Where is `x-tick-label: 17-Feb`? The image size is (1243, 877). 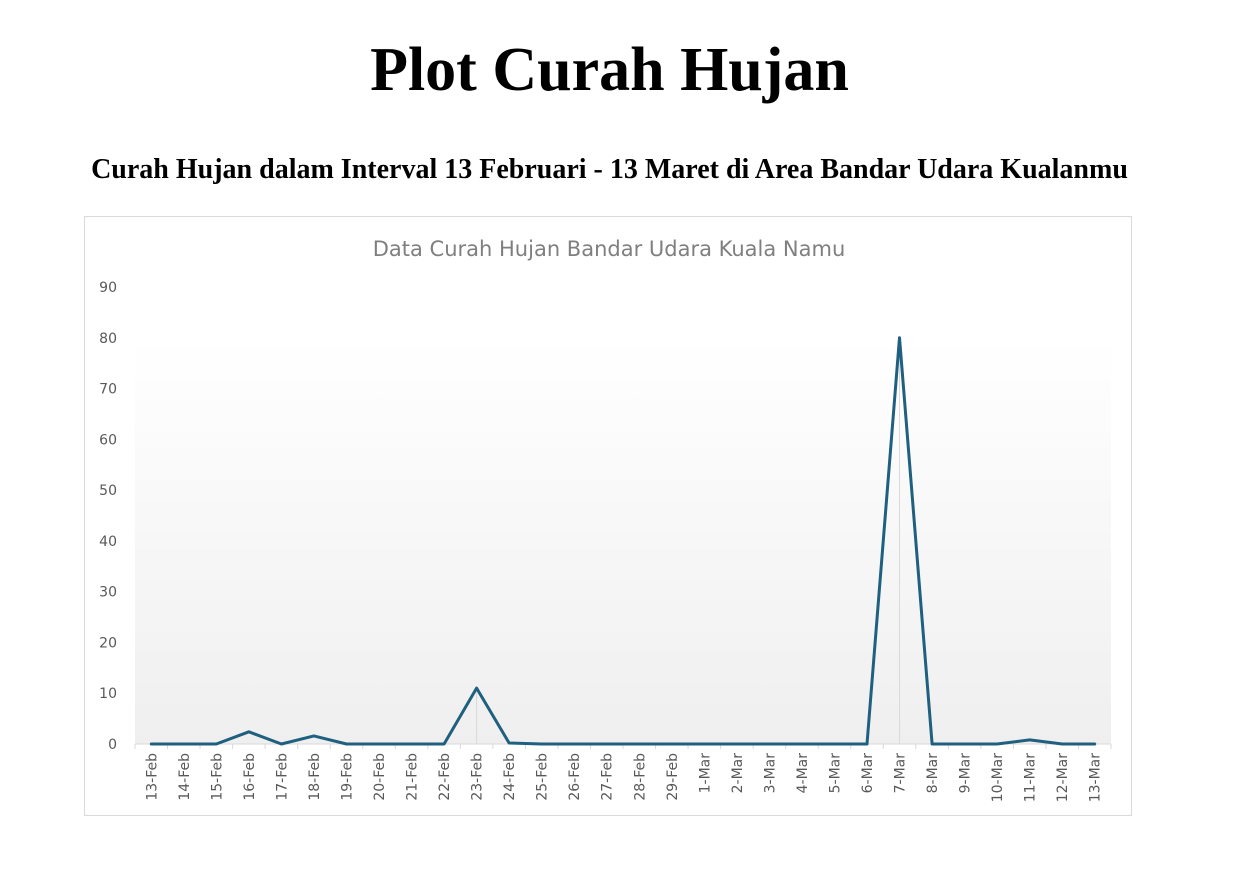
x-tick-label: 17-Feb is located at coordinates (282, 777).